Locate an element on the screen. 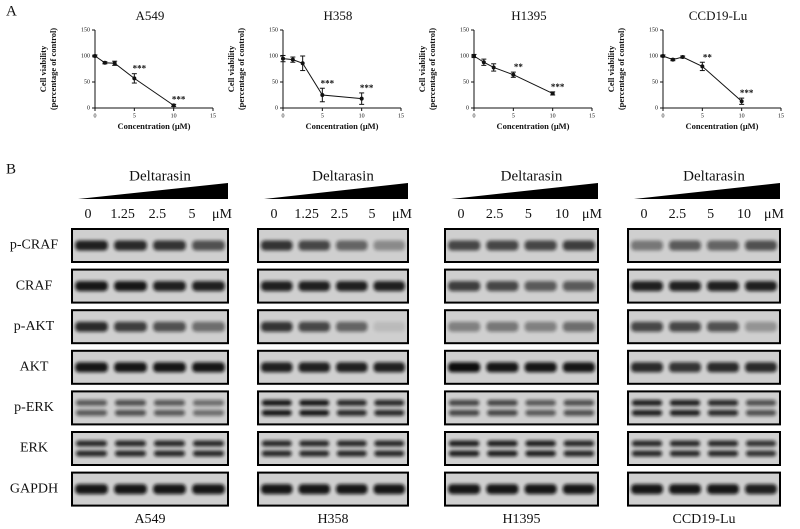 This screenshot has width=800, height=529. x-tick-label: 0 is located at coordinates (663, 116).